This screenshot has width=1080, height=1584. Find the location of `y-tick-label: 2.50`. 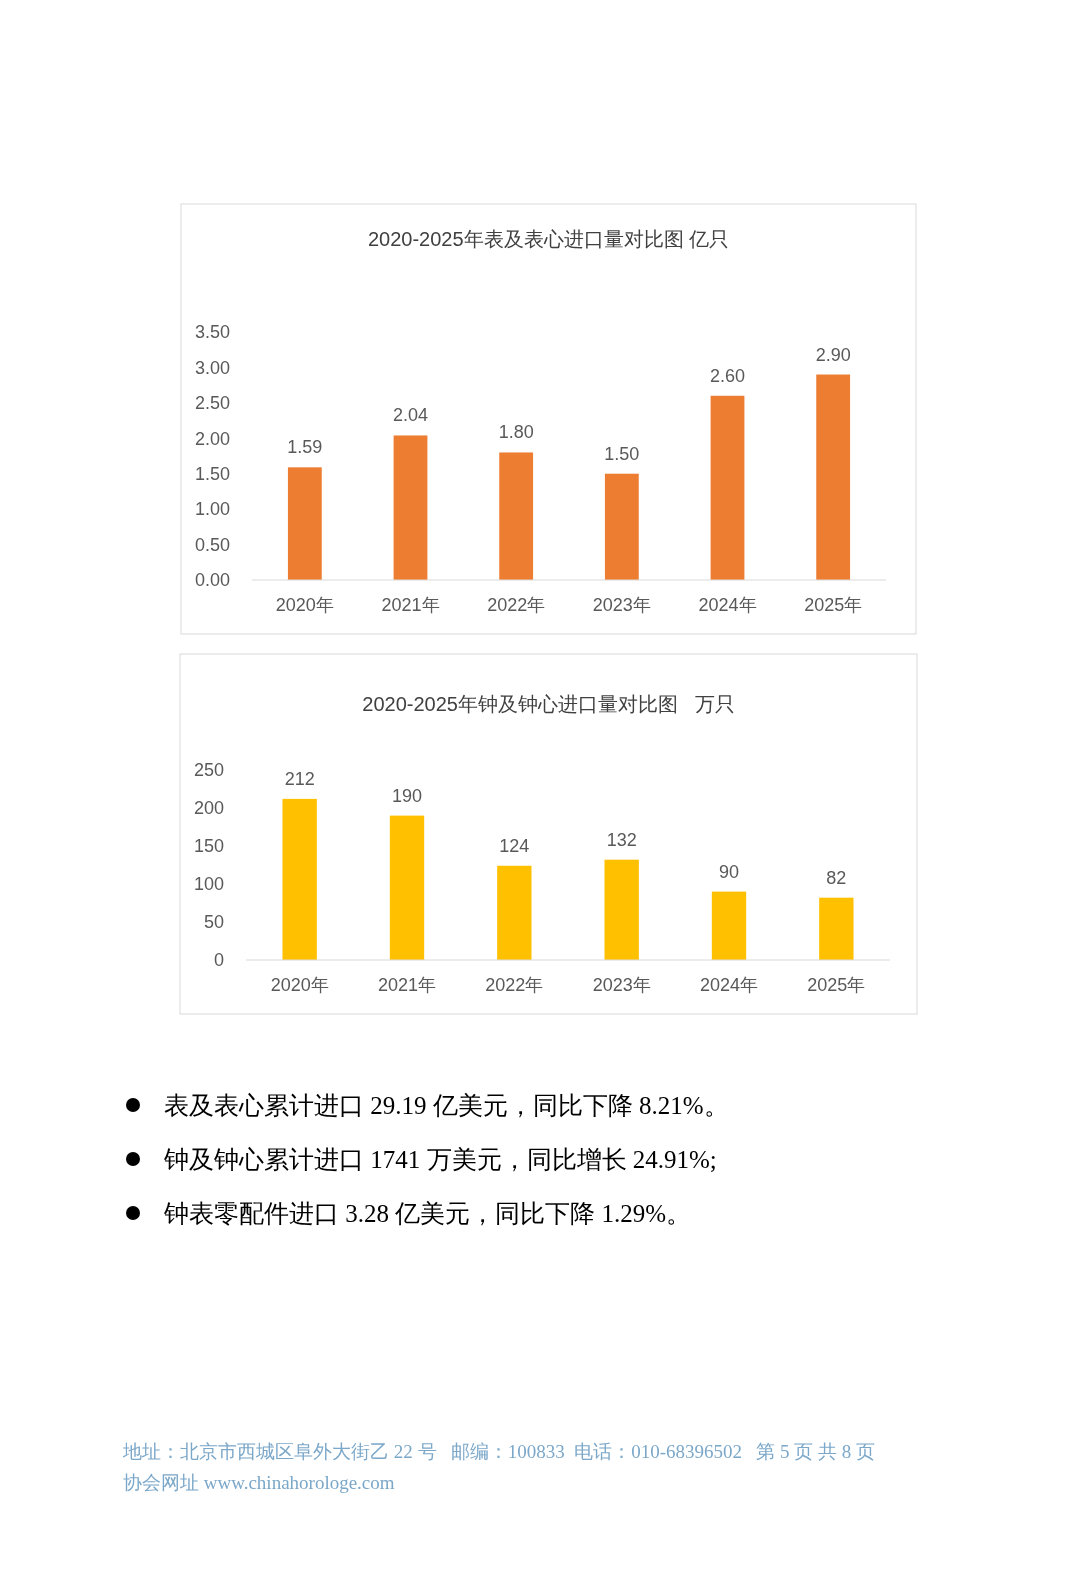

y-tick-label: 2.50 is located at coordinates (212, 403).